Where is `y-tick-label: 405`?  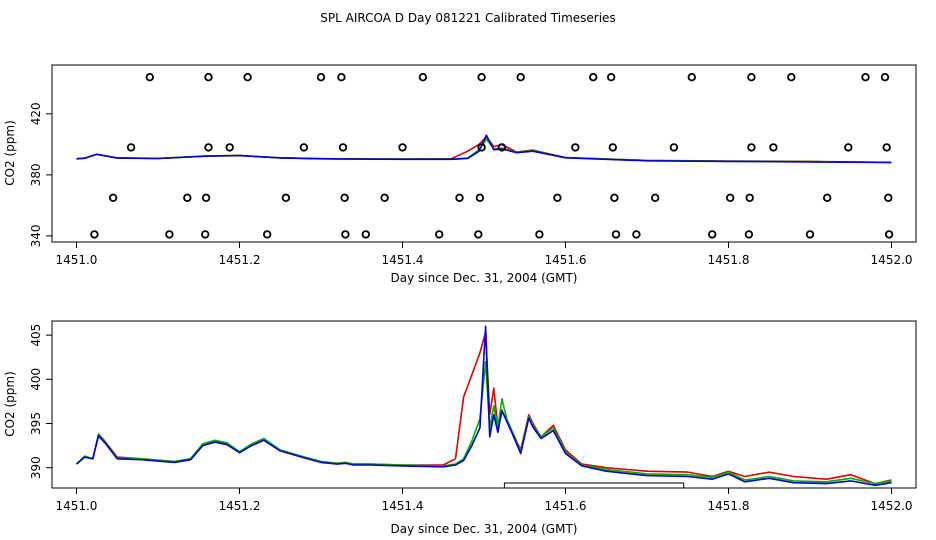 y-tick-label: 405 is located at coordinates (36, 335).